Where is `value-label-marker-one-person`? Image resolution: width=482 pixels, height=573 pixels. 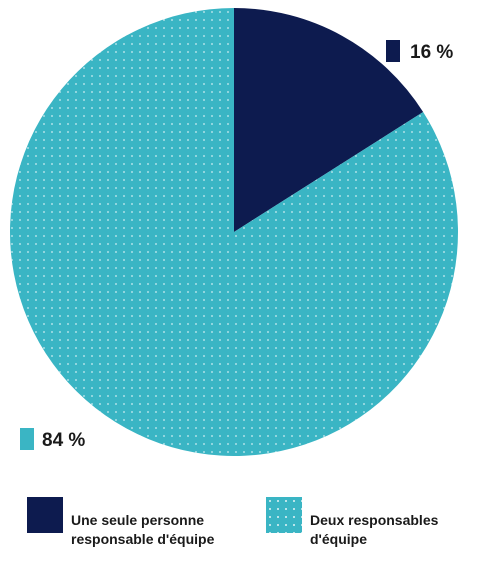
value-label-marker-one-person is located at coordinates (393, 51).